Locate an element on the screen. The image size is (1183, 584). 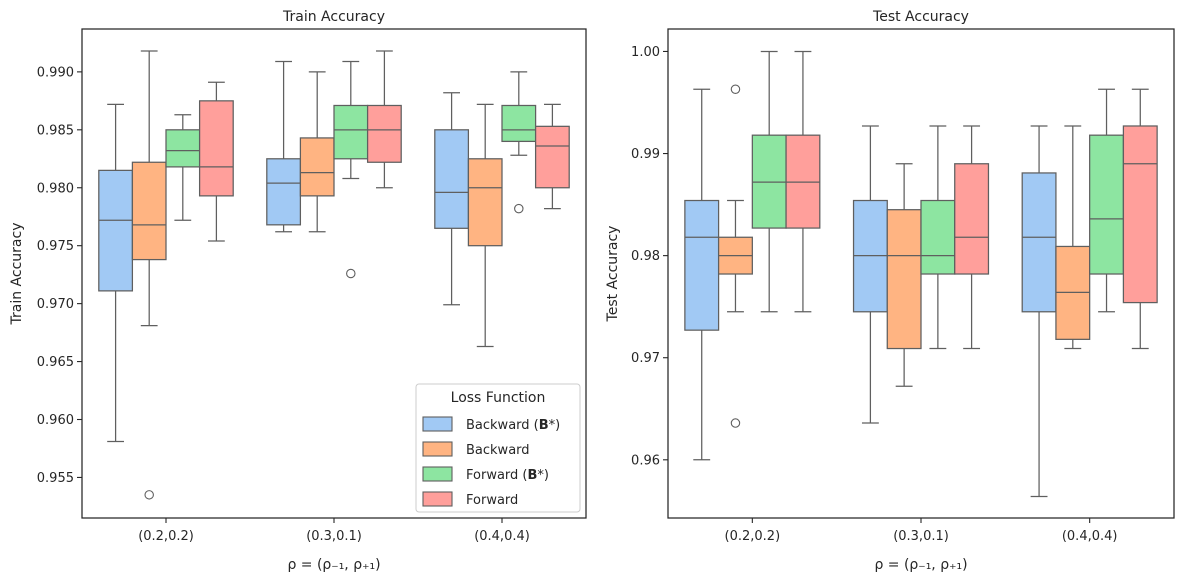
legend-title: Loss Function is located at coordinates (498, 398).